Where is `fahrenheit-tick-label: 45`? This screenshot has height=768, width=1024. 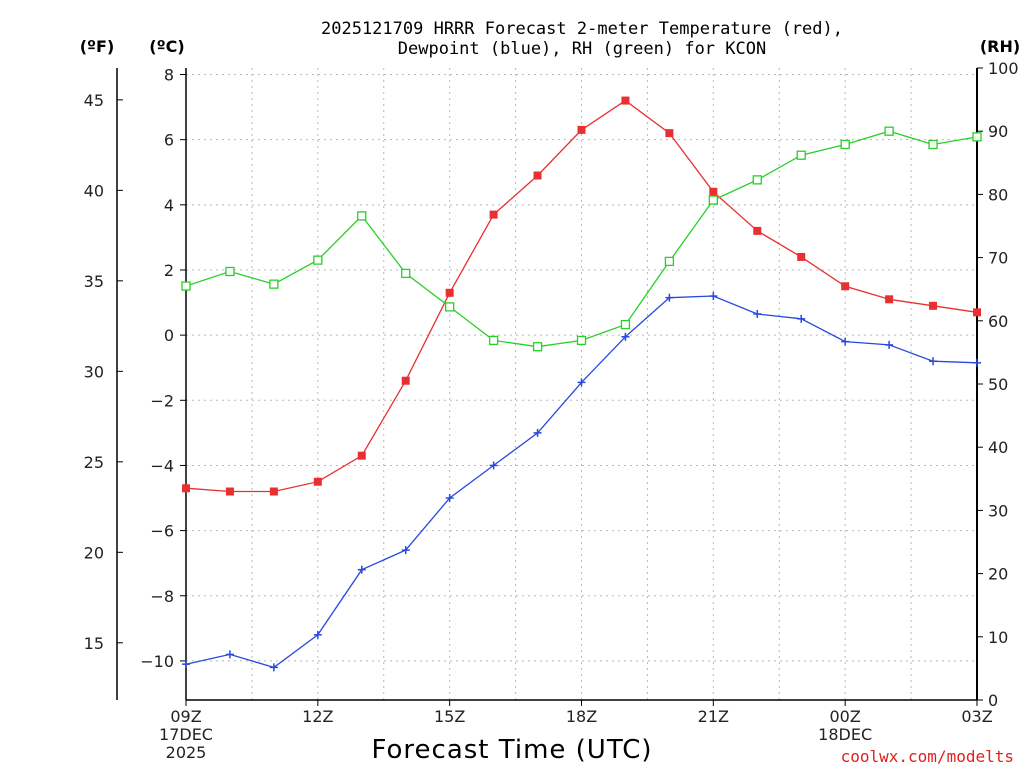 fahrenheit-tick-label: 45 is located at coordinates (94, 100).